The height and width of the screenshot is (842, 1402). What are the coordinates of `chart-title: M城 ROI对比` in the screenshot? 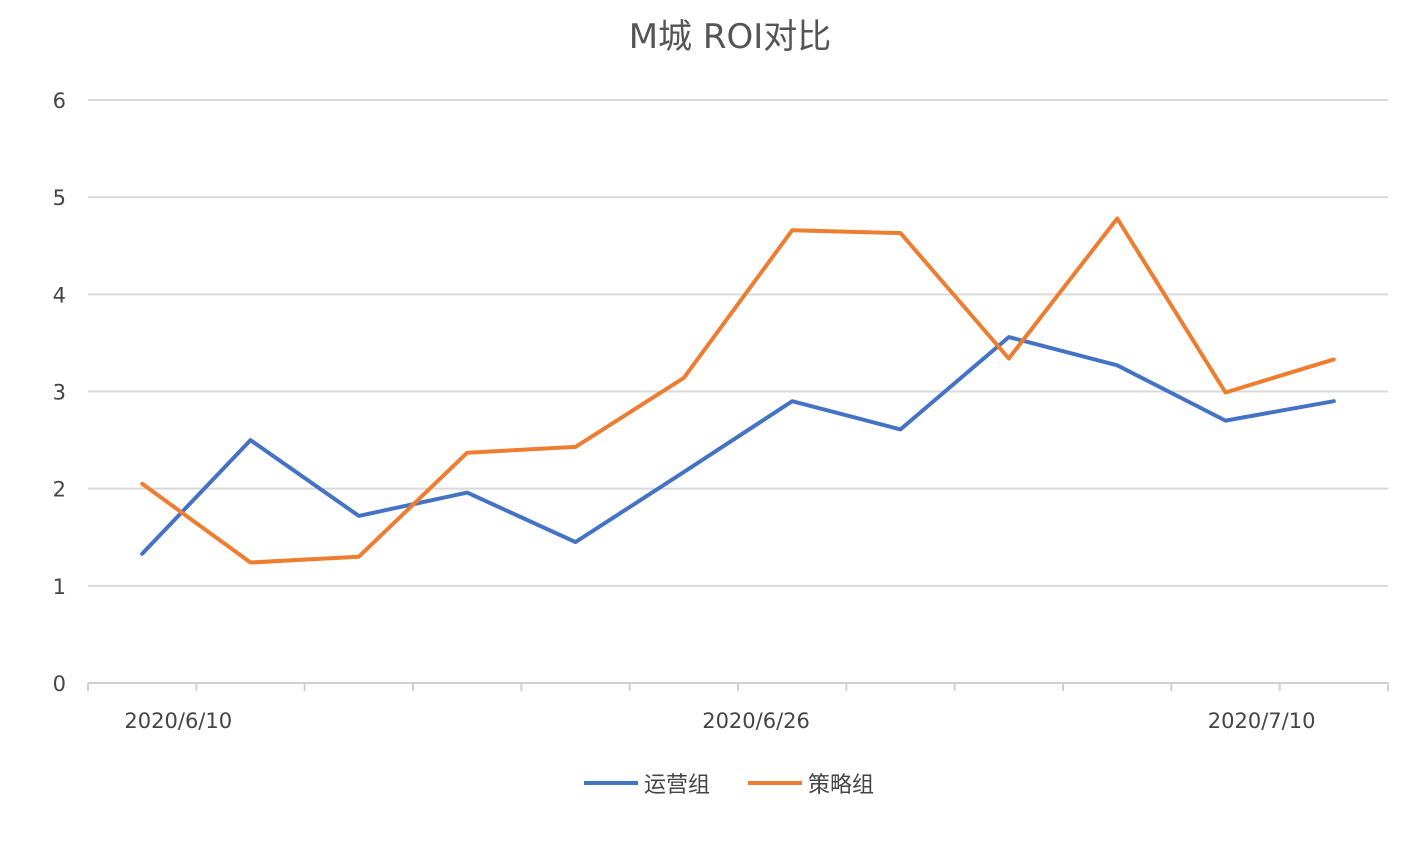 It's located at (730, 37).